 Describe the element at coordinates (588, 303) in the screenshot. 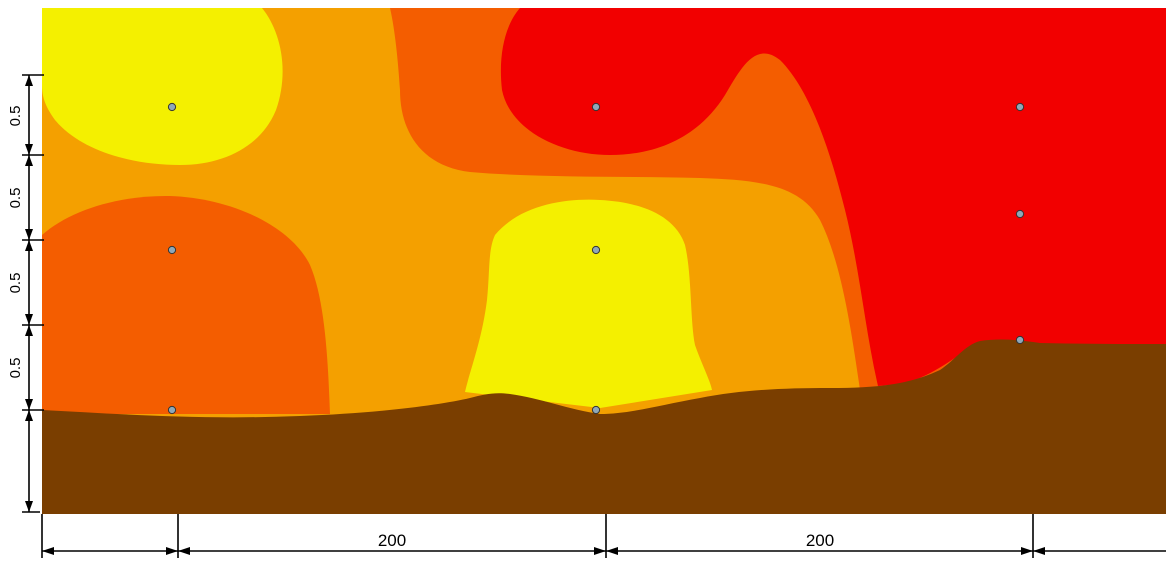

I see `yellow-zone-center` at that location.